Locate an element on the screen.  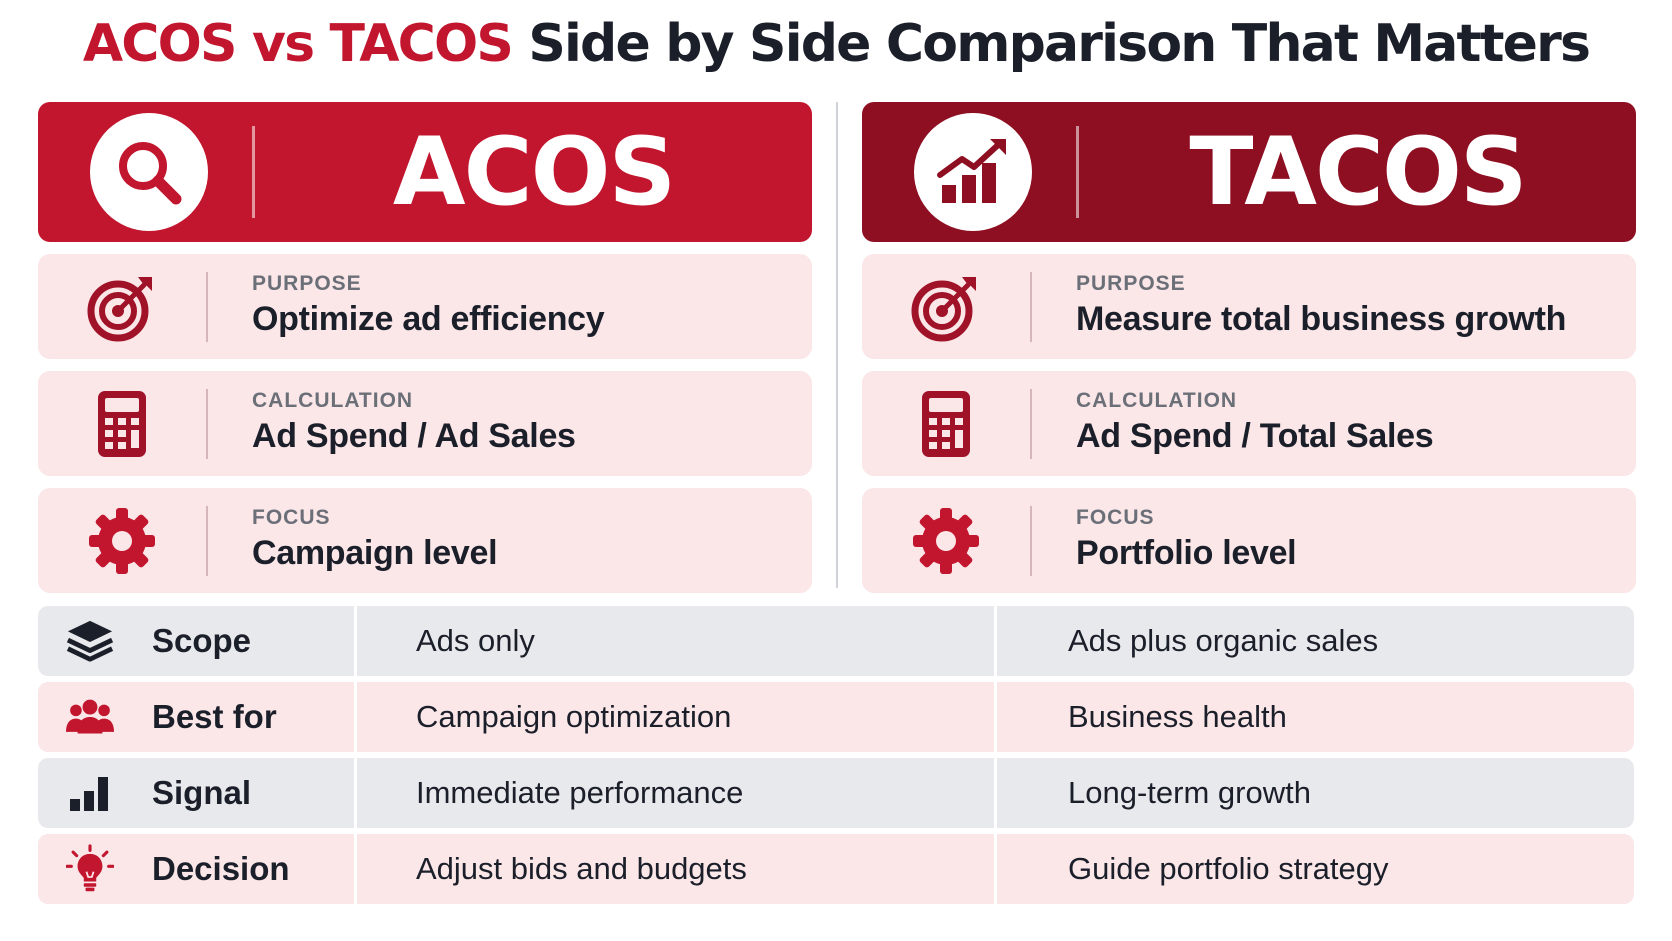
lightbulb-icon is located at coordinates (90, 868).